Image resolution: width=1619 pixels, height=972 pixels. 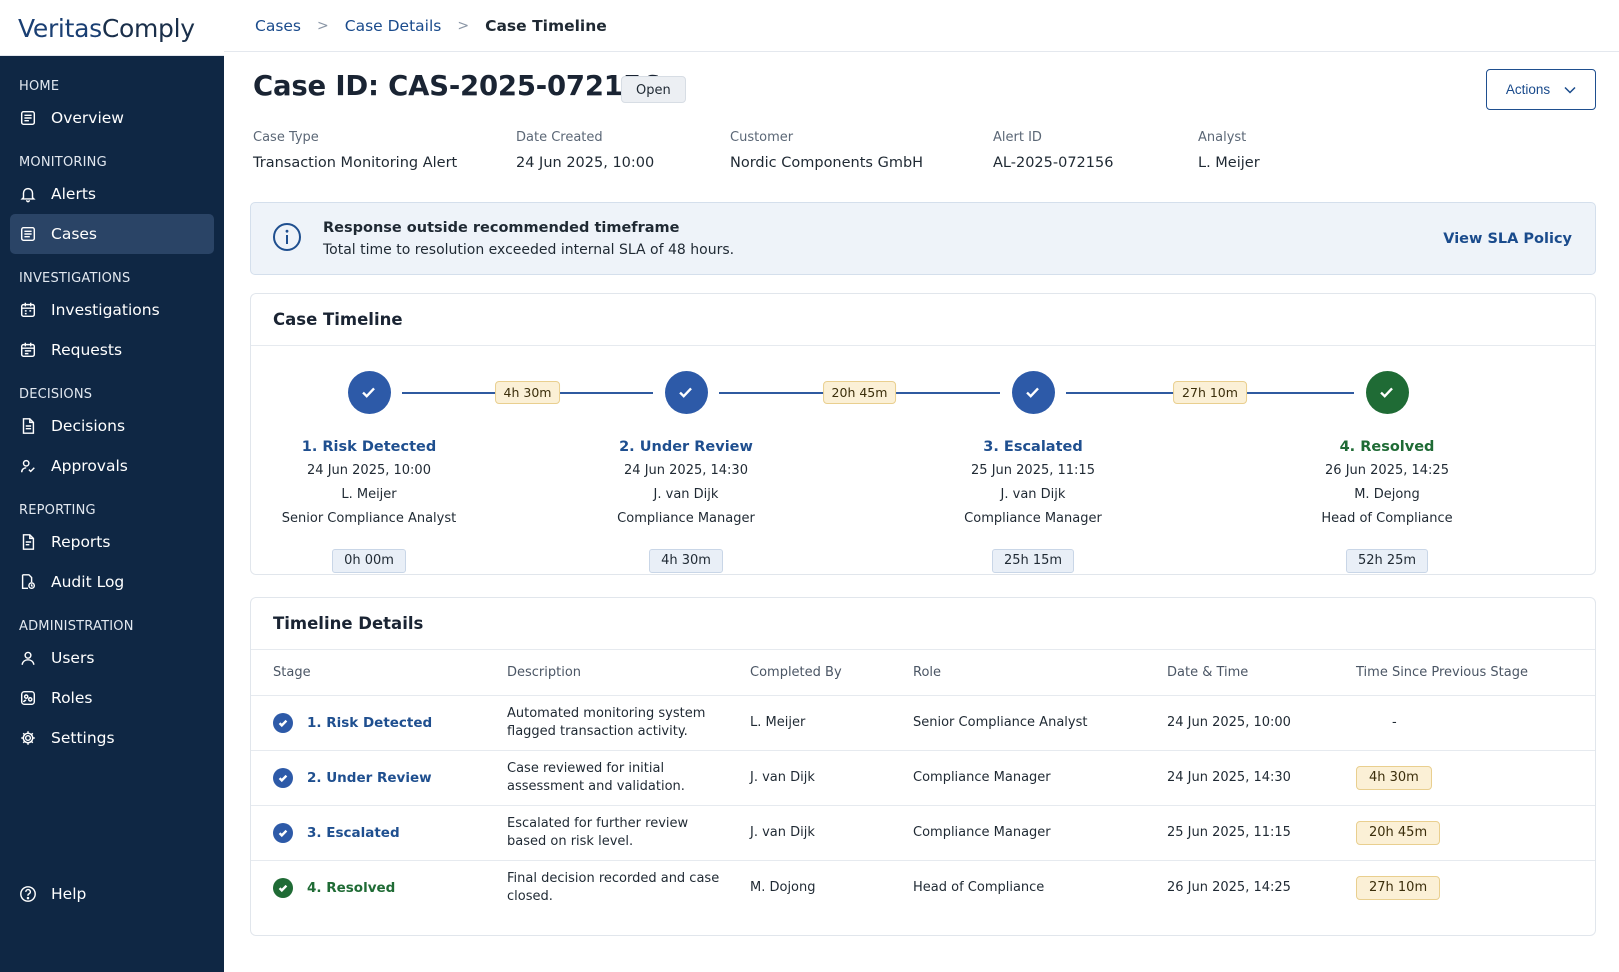 I want to click on stage-name: 2. Under Review, so click(x=369, y=777).